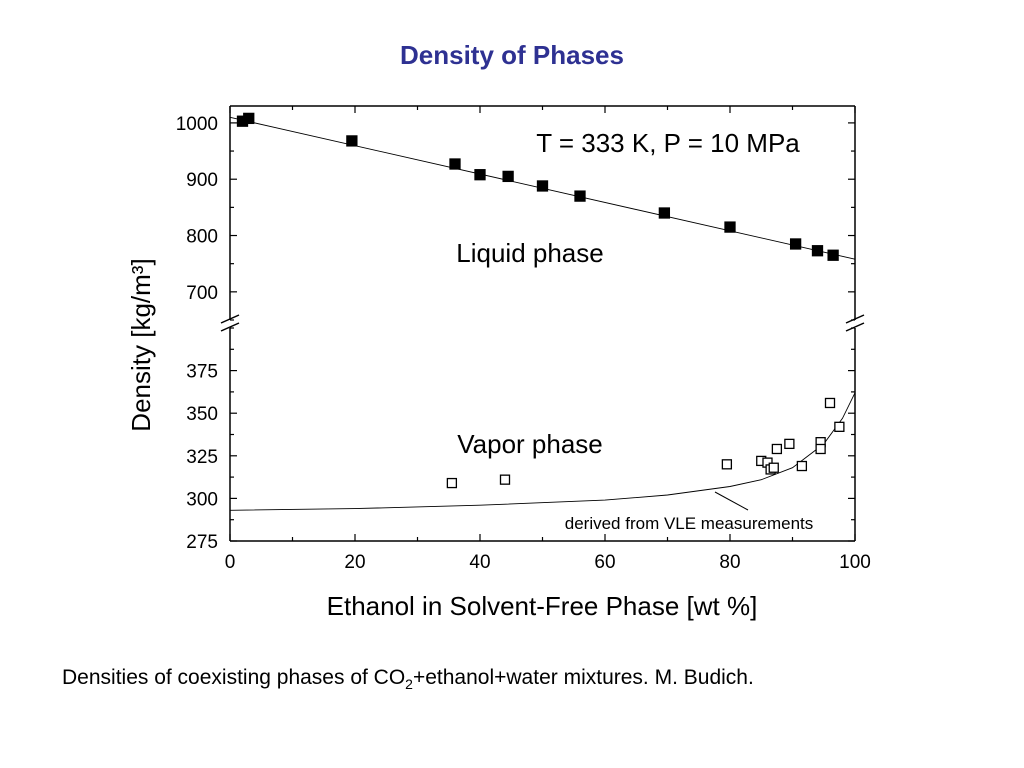  What do you see at coordinates (542, 606) in the screenshot?
I see `x-axis-title: Ethanol in Solvent-Free Phase [wt %]` at bounding box center [542, 606].